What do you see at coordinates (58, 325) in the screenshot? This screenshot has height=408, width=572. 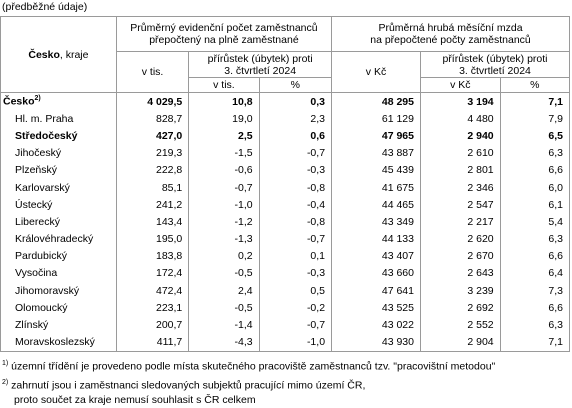 I see `region-cell: Zlínský` at bounding box center [58, 325].